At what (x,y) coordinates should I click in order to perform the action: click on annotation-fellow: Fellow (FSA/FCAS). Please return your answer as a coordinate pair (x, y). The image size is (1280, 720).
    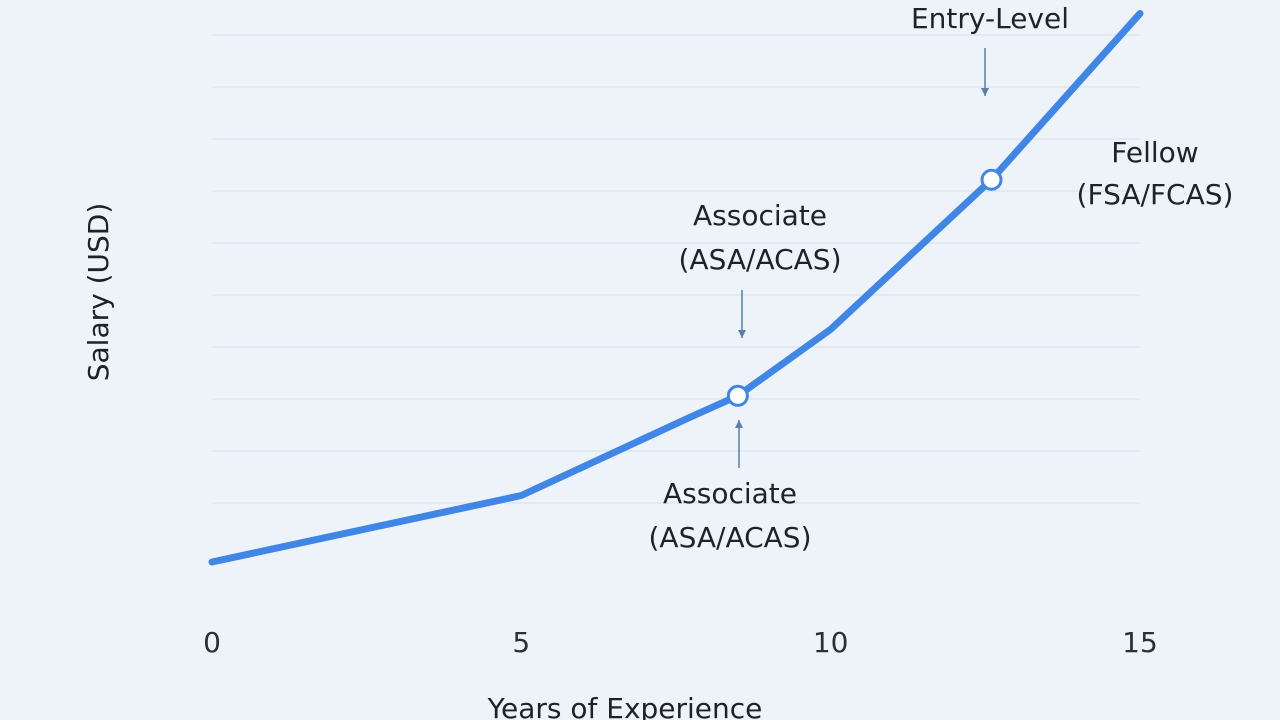
    Looking at the image, I should click on (1155, 173).